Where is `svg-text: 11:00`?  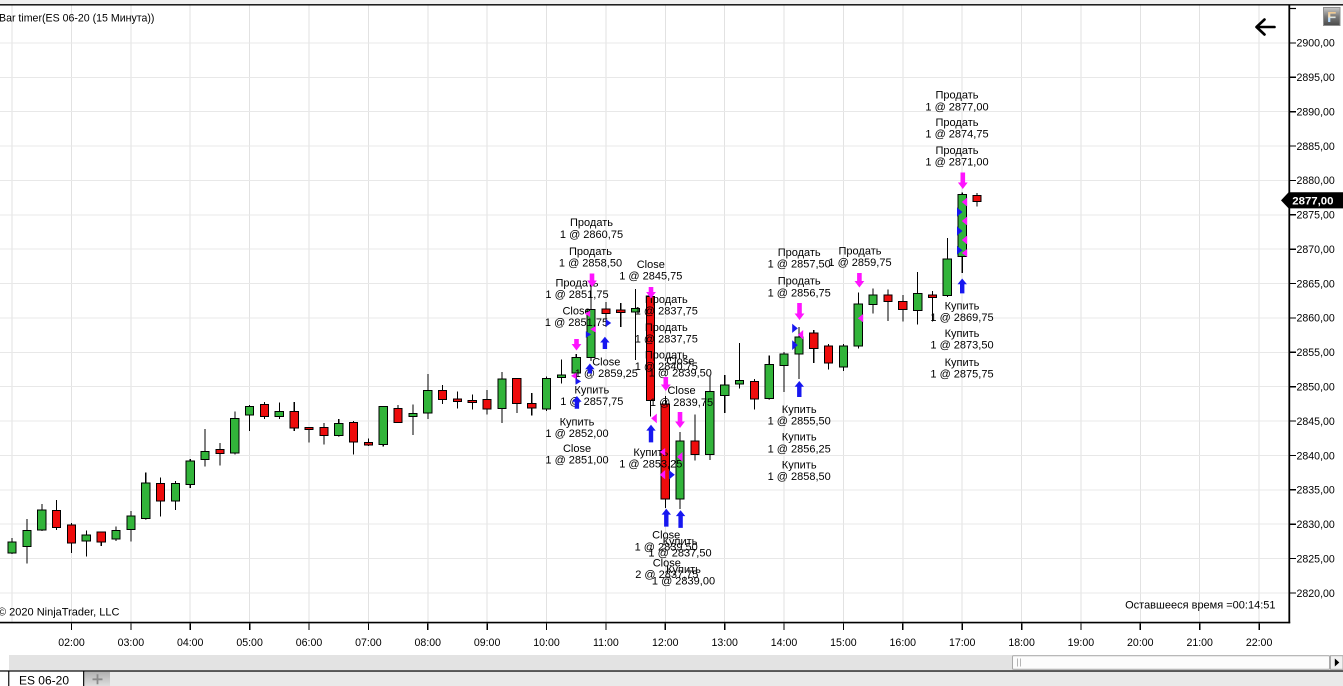
svg-text: 11:00 is located at coordinates (606, 643).